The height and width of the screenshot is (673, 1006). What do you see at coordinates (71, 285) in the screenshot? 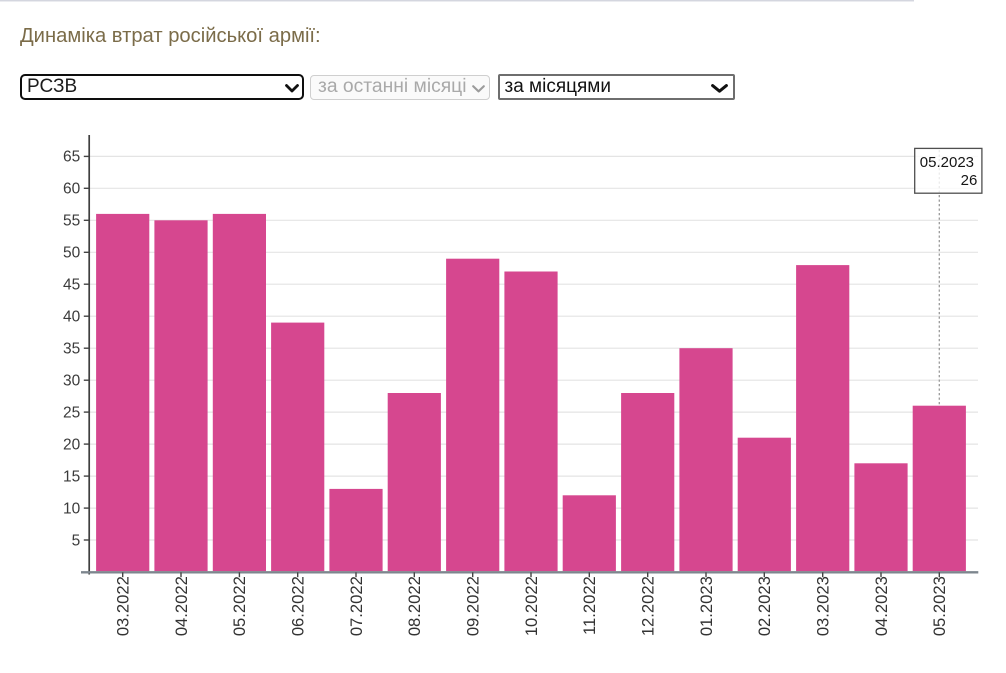
I see `svg-text: 45` at bounding box center [71, 285].